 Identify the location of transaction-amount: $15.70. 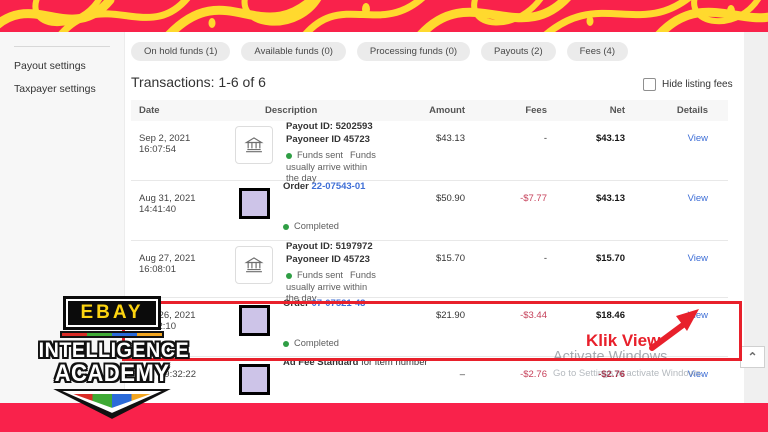
(450, 258).